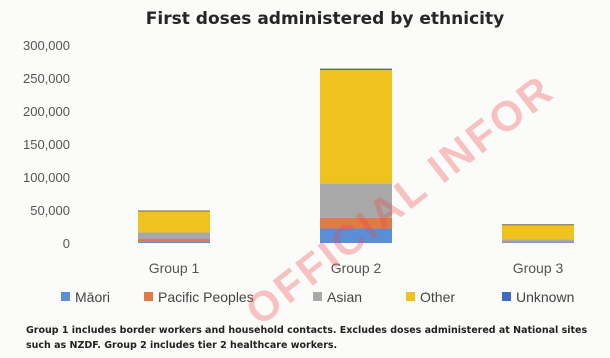 The height and width of the screenshot is (358, 610). Describe the element at coordinates (50, 210) in the screenshot. I see `y-tick-label: 50,000` at that location.